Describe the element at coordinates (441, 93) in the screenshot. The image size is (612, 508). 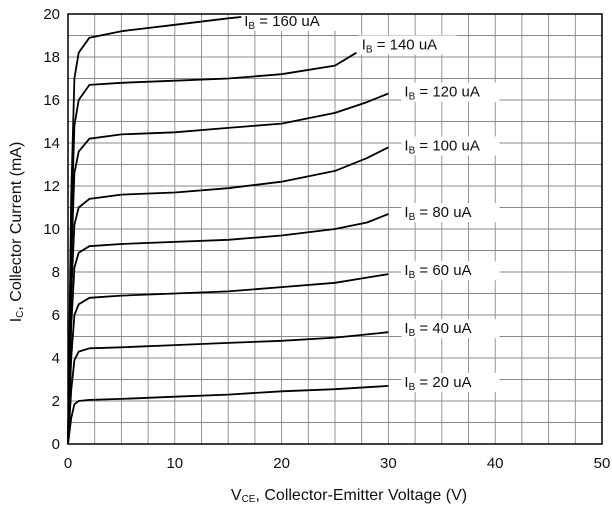
I see `series-label: IB = 120 uA` at that location.